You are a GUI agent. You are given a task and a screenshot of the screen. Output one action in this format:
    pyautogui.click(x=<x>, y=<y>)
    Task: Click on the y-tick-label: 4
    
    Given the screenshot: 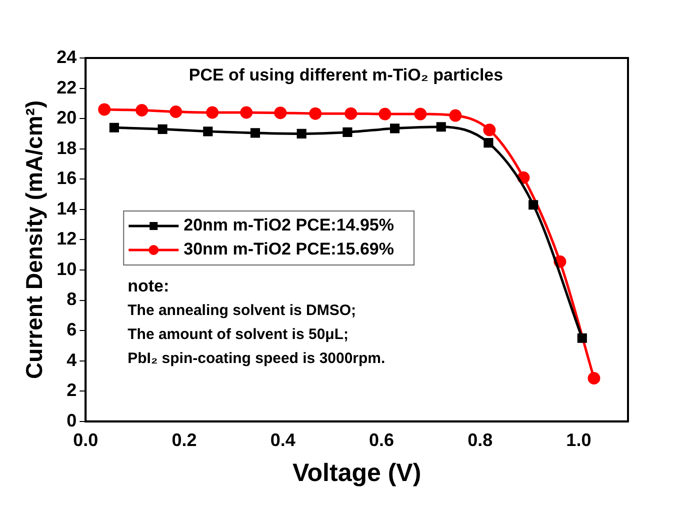 What is the action you would take?
    pyautogui.click(x=71, y=360)
    